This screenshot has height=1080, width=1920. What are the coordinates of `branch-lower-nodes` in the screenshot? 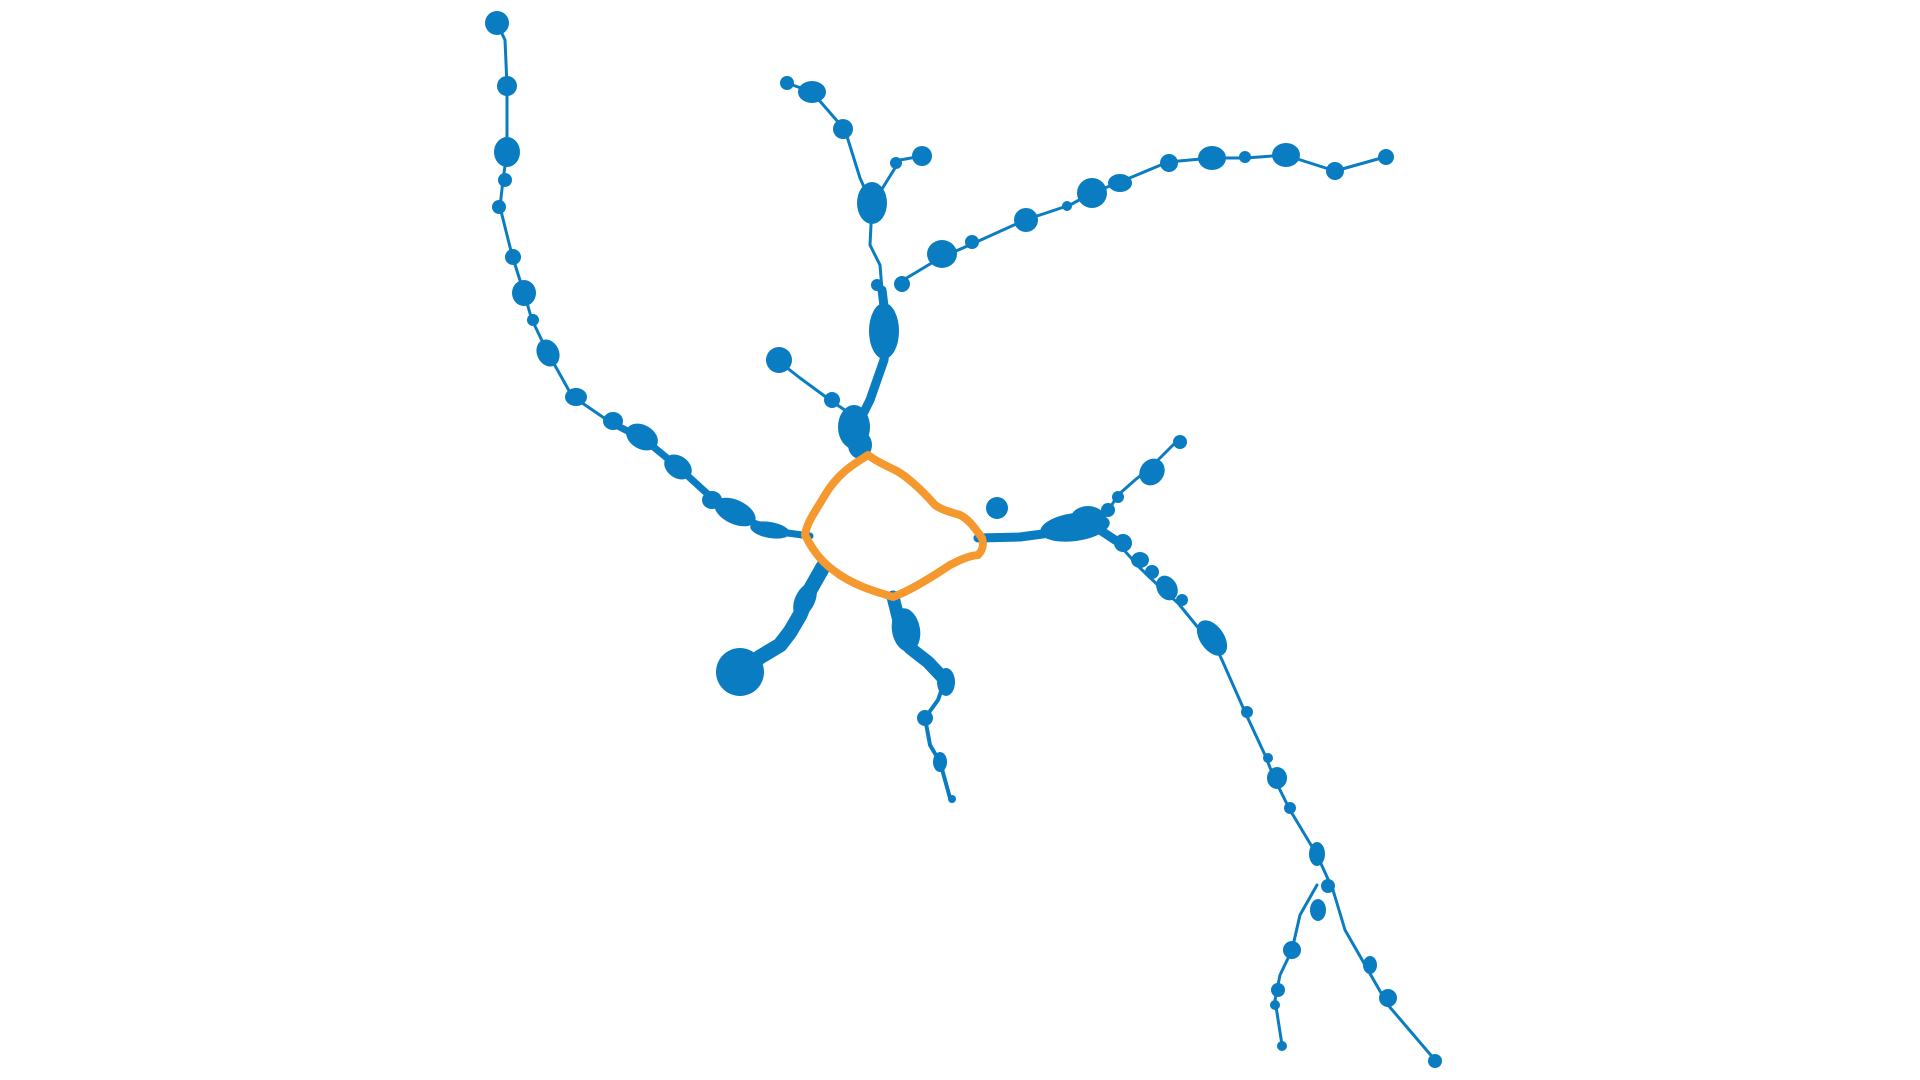 It's located at (923, 705).